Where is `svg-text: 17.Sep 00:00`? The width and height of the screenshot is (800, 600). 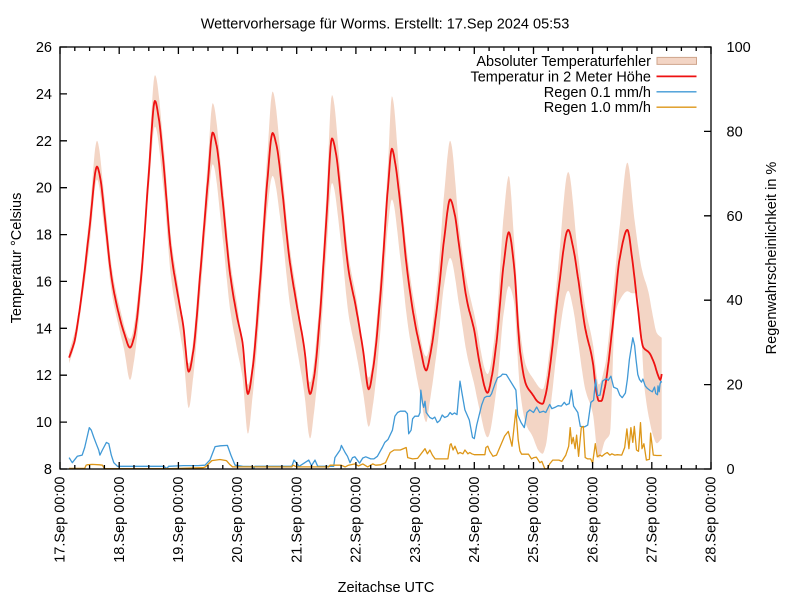
svg-text: 17.Sep 00:00 is located at coordinates (61, 520).